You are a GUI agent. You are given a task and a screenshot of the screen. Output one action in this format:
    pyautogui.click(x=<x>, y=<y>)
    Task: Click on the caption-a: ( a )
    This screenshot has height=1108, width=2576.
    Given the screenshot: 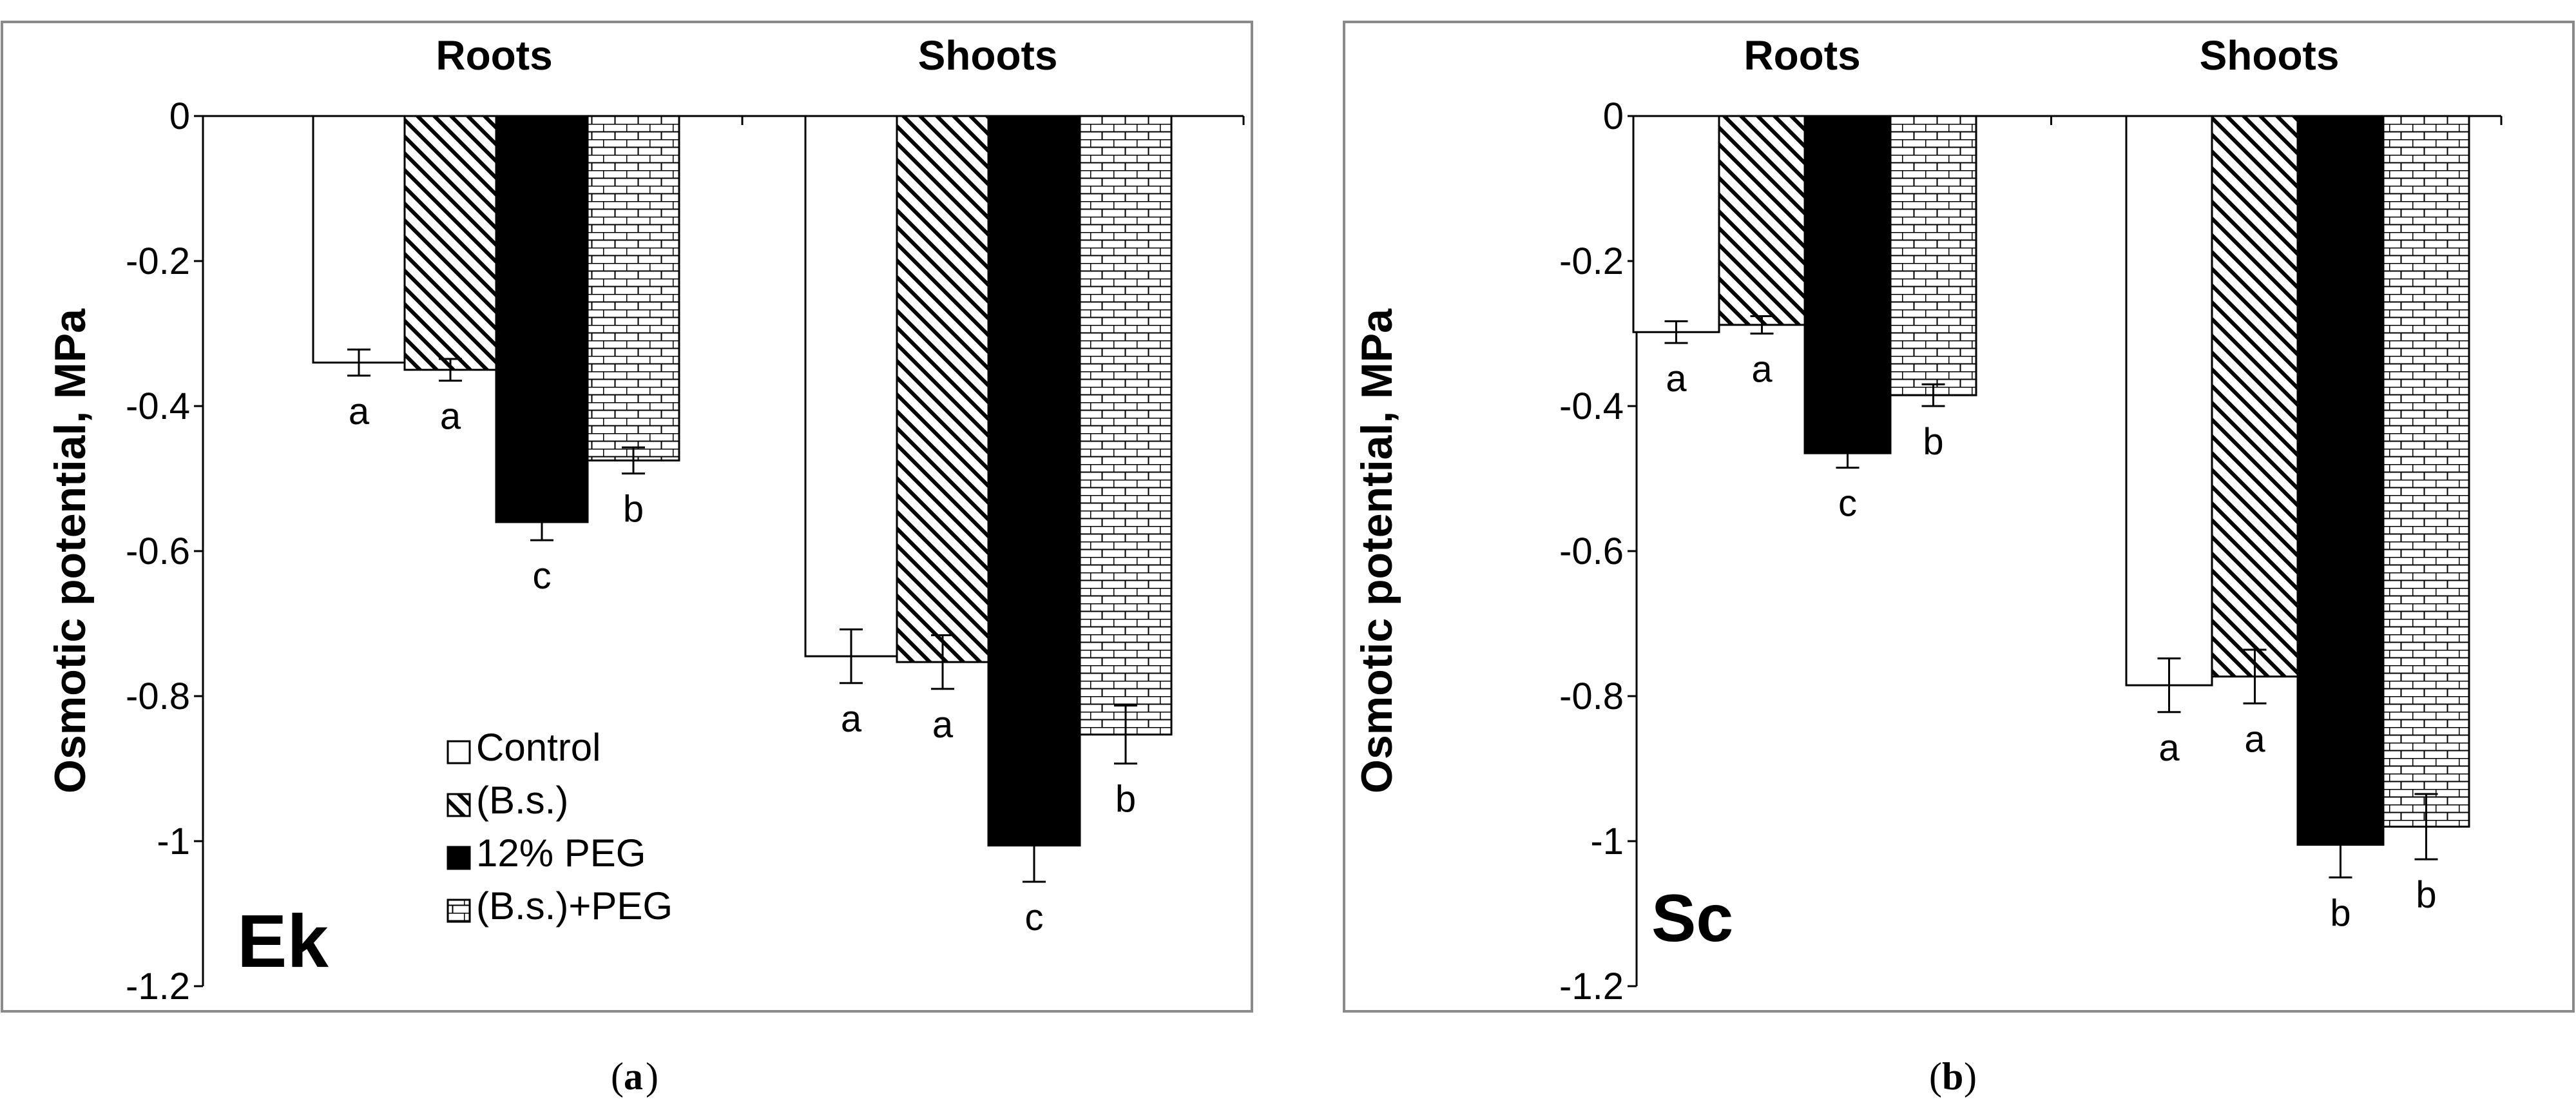 What is the action you would take?
    pyautogui.click(x=634, y=1076)
    